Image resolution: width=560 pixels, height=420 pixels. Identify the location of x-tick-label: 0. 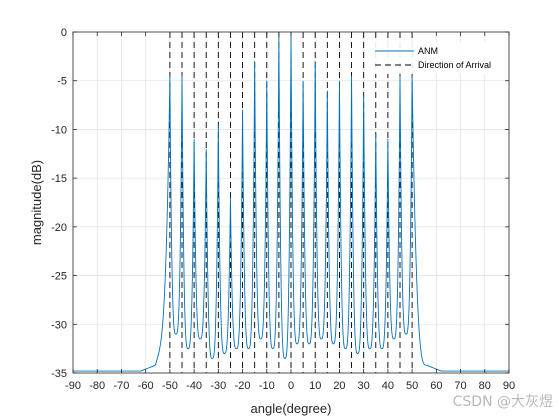
(291, 386).